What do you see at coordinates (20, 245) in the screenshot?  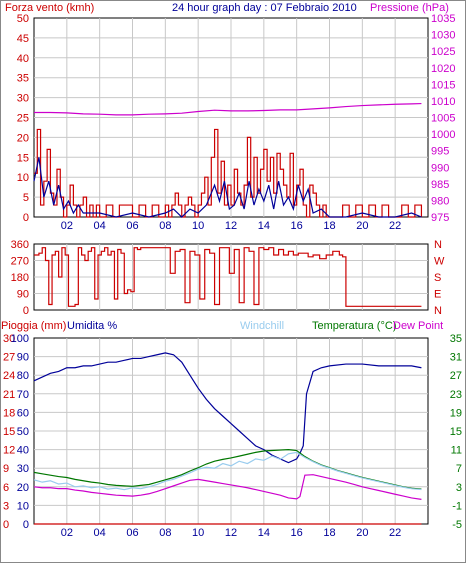 I see `direction-y-tick: 360` at bounding box center [20, 245].